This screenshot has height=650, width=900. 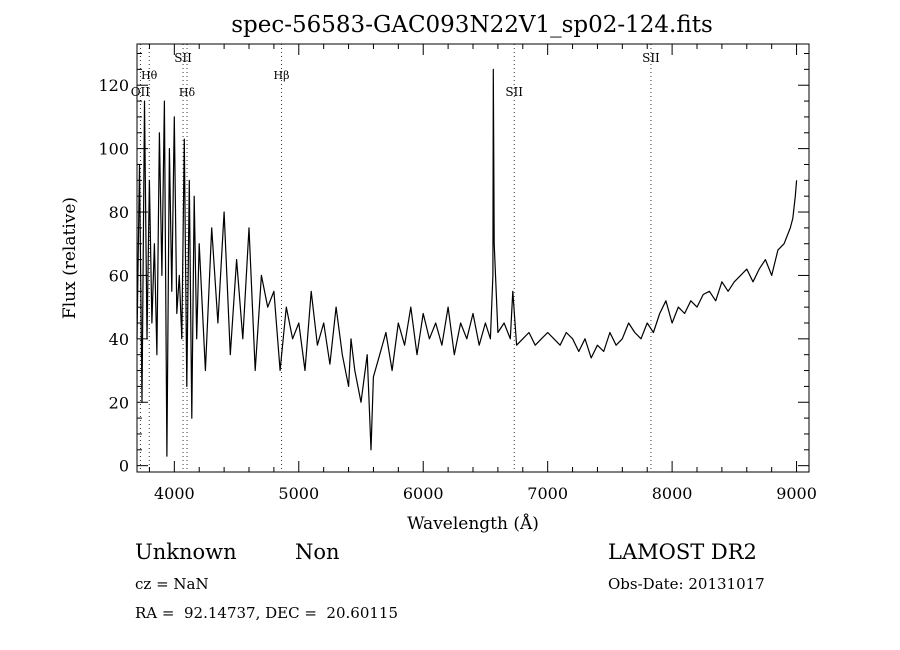 What do you see at coordinates (686, 584) in the screenshot?
I see `observation-date: Obs-Date: 20131017` at bounding box center [686, 584].